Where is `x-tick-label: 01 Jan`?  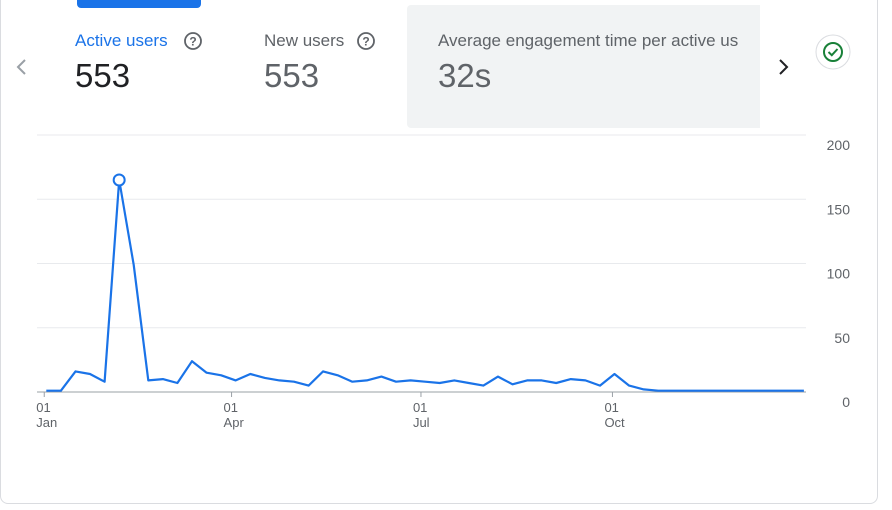
x-tick-label: 01 Jan is located at coordinates (47, 415).